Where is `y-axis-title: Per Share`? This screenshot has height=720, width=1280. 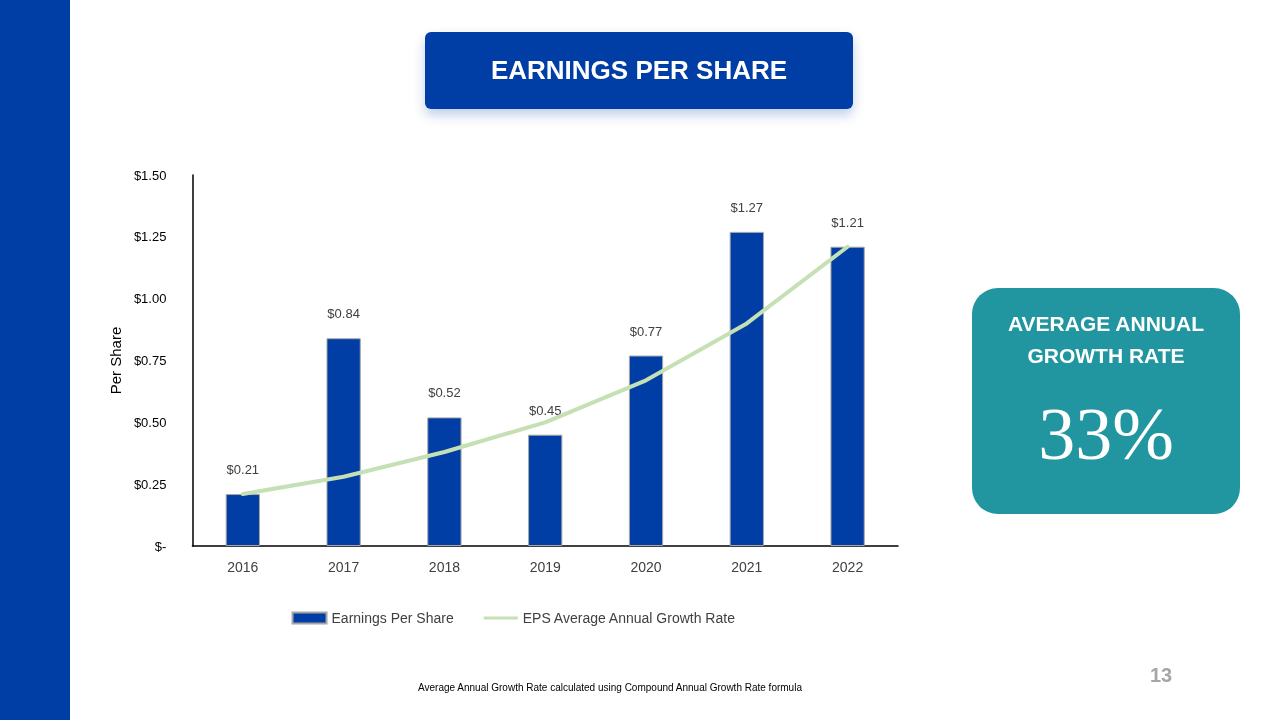 y-axis-title: Per Share is located at coordinates (115, 360).